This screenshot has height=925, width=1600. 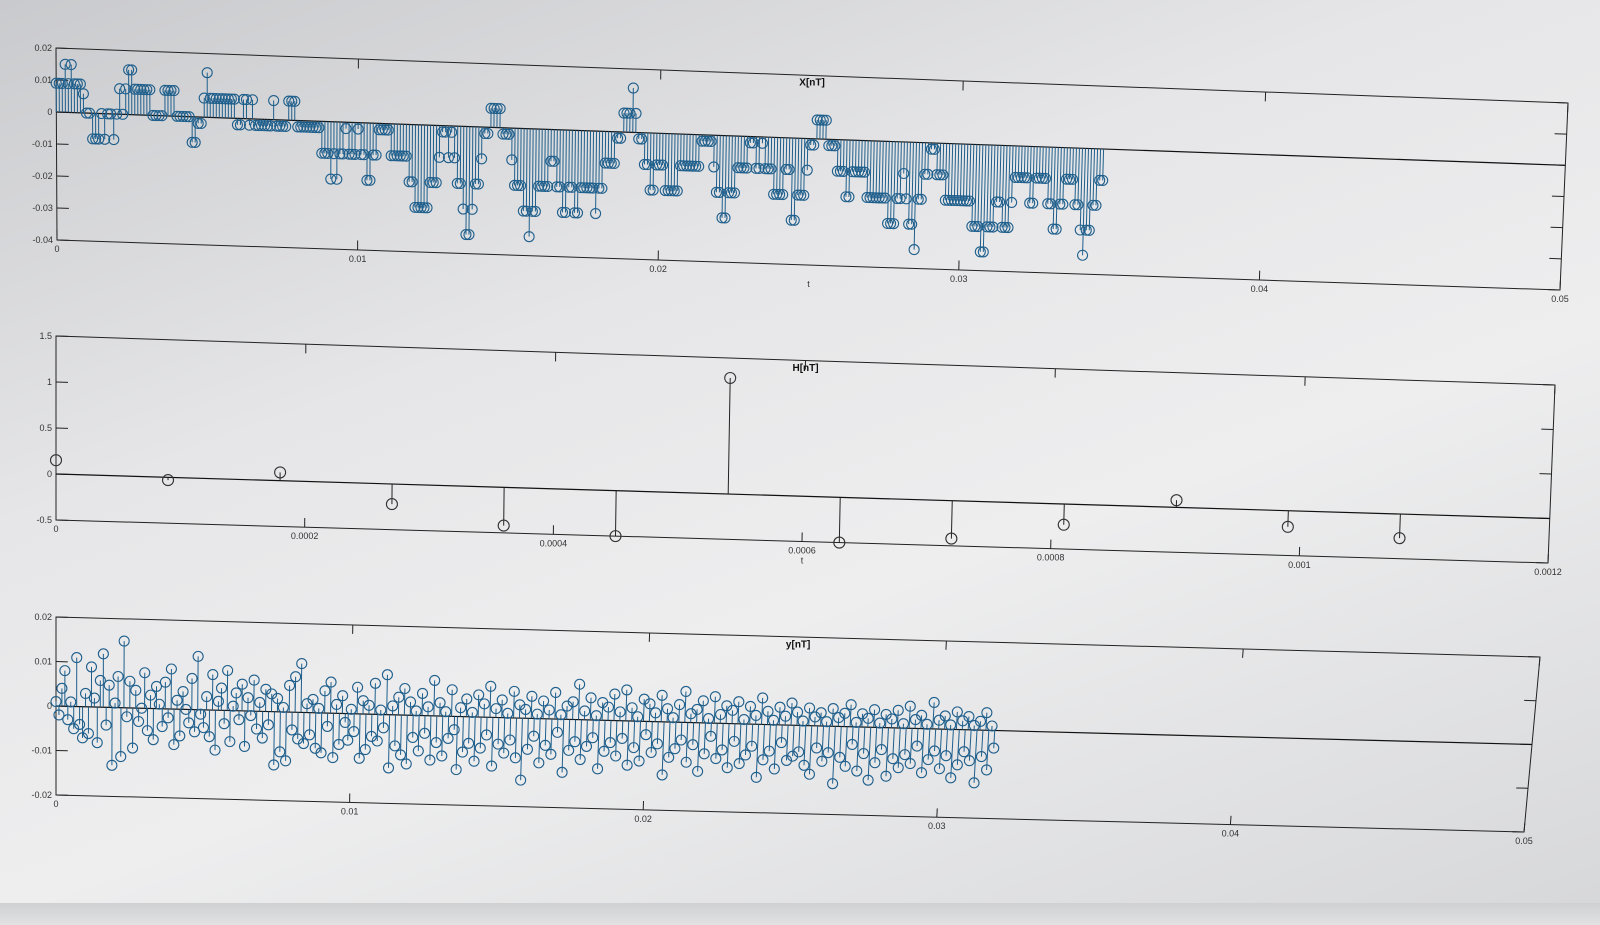 I want to click on y-tick-label: 0.02, so click(x=43, y=48).